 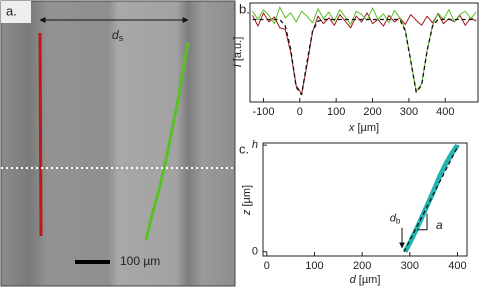 I want to click on x-axis-label: x [µm], so click(x=363, y=128).